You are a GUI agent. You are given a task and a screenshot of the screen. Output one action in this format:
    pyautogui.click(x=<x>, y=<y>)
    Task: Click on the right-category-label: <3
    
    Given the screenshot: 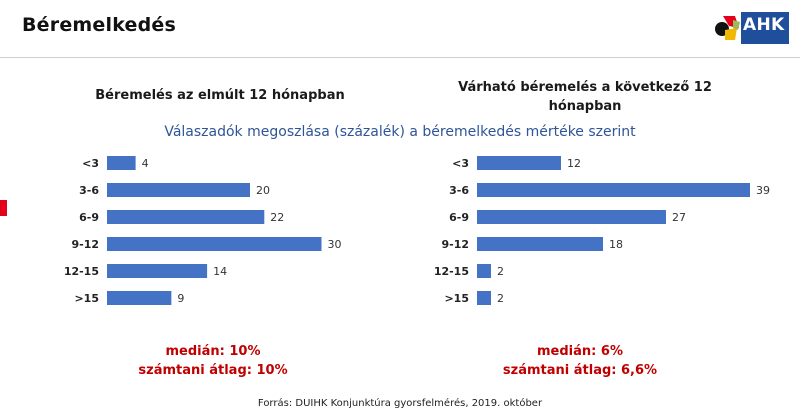 What is the action you would take?
    pyautogui.click(x=460, y=163)
    